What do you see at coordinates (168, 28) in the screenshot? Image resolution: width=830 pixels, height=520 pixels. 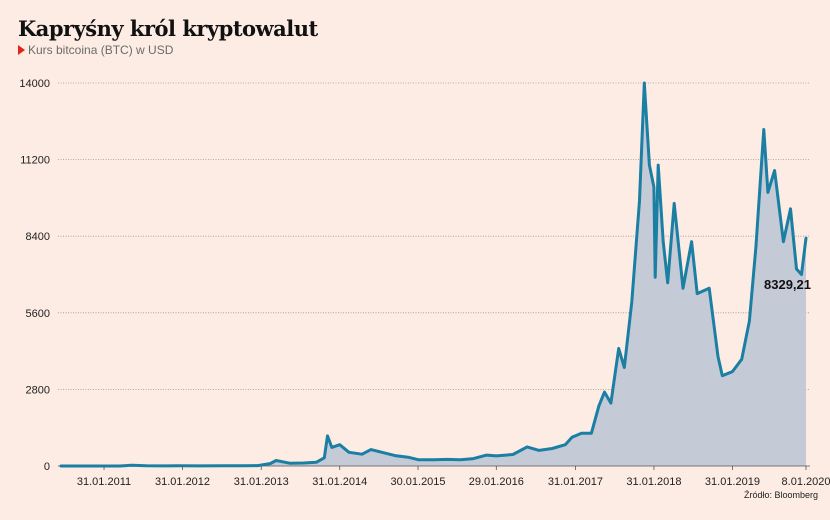 I see `chart-title: Kapryśny król kryptowalut` at bounding box center [168, 28].